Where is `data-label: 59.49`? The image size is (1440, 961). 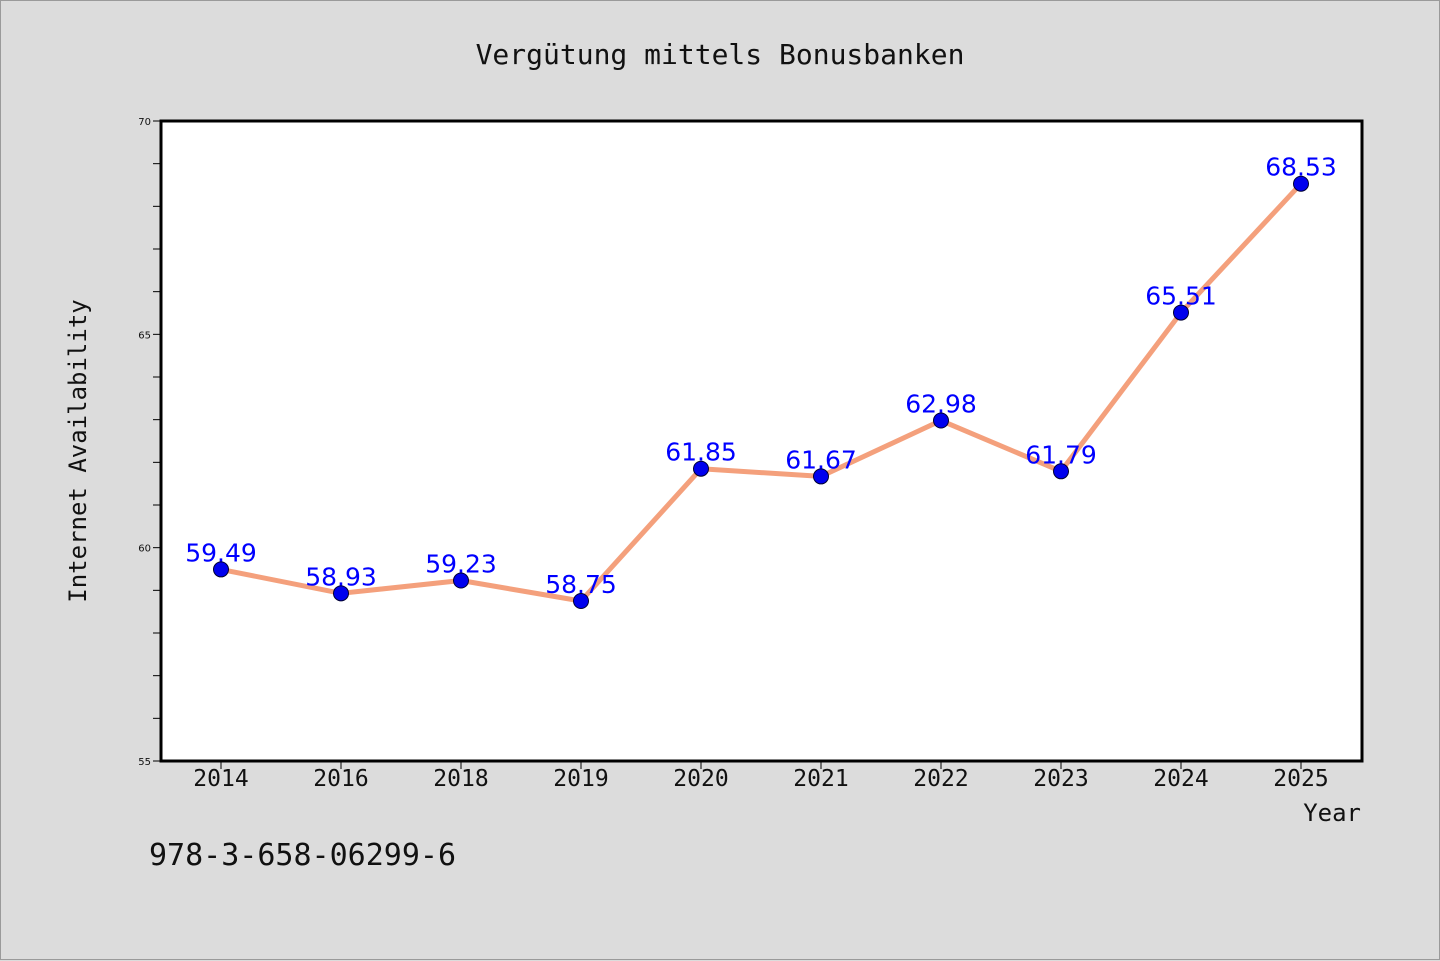 data-label: 59.49 is located at coordinates (221, 552).